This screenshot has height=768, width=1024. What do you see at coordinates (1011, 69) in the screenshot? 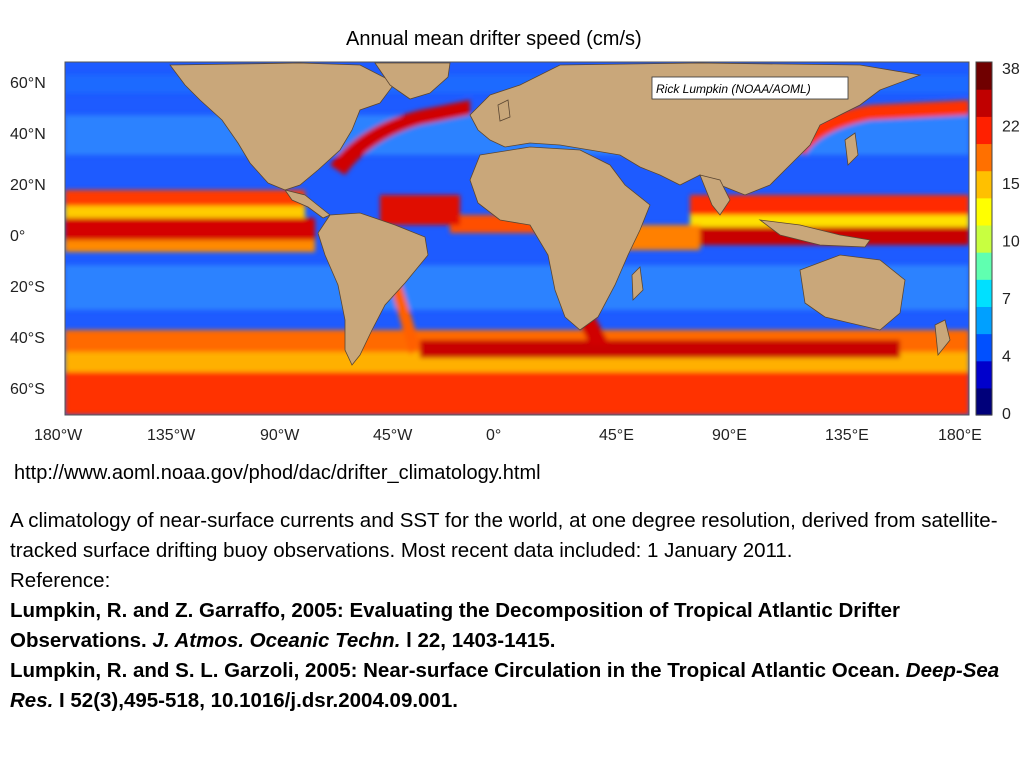
I see `colorbar-tick-label: 38` at bounding box center [1011, 69].